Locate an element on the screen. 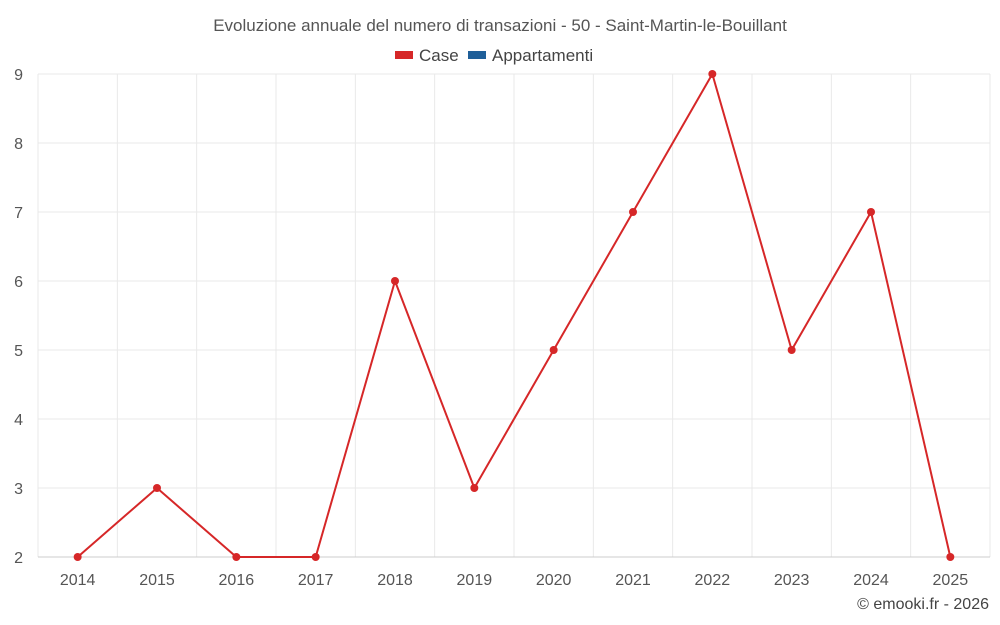  credit-text: © emooki.fr - 2026 is located at coordinates (923, 604).